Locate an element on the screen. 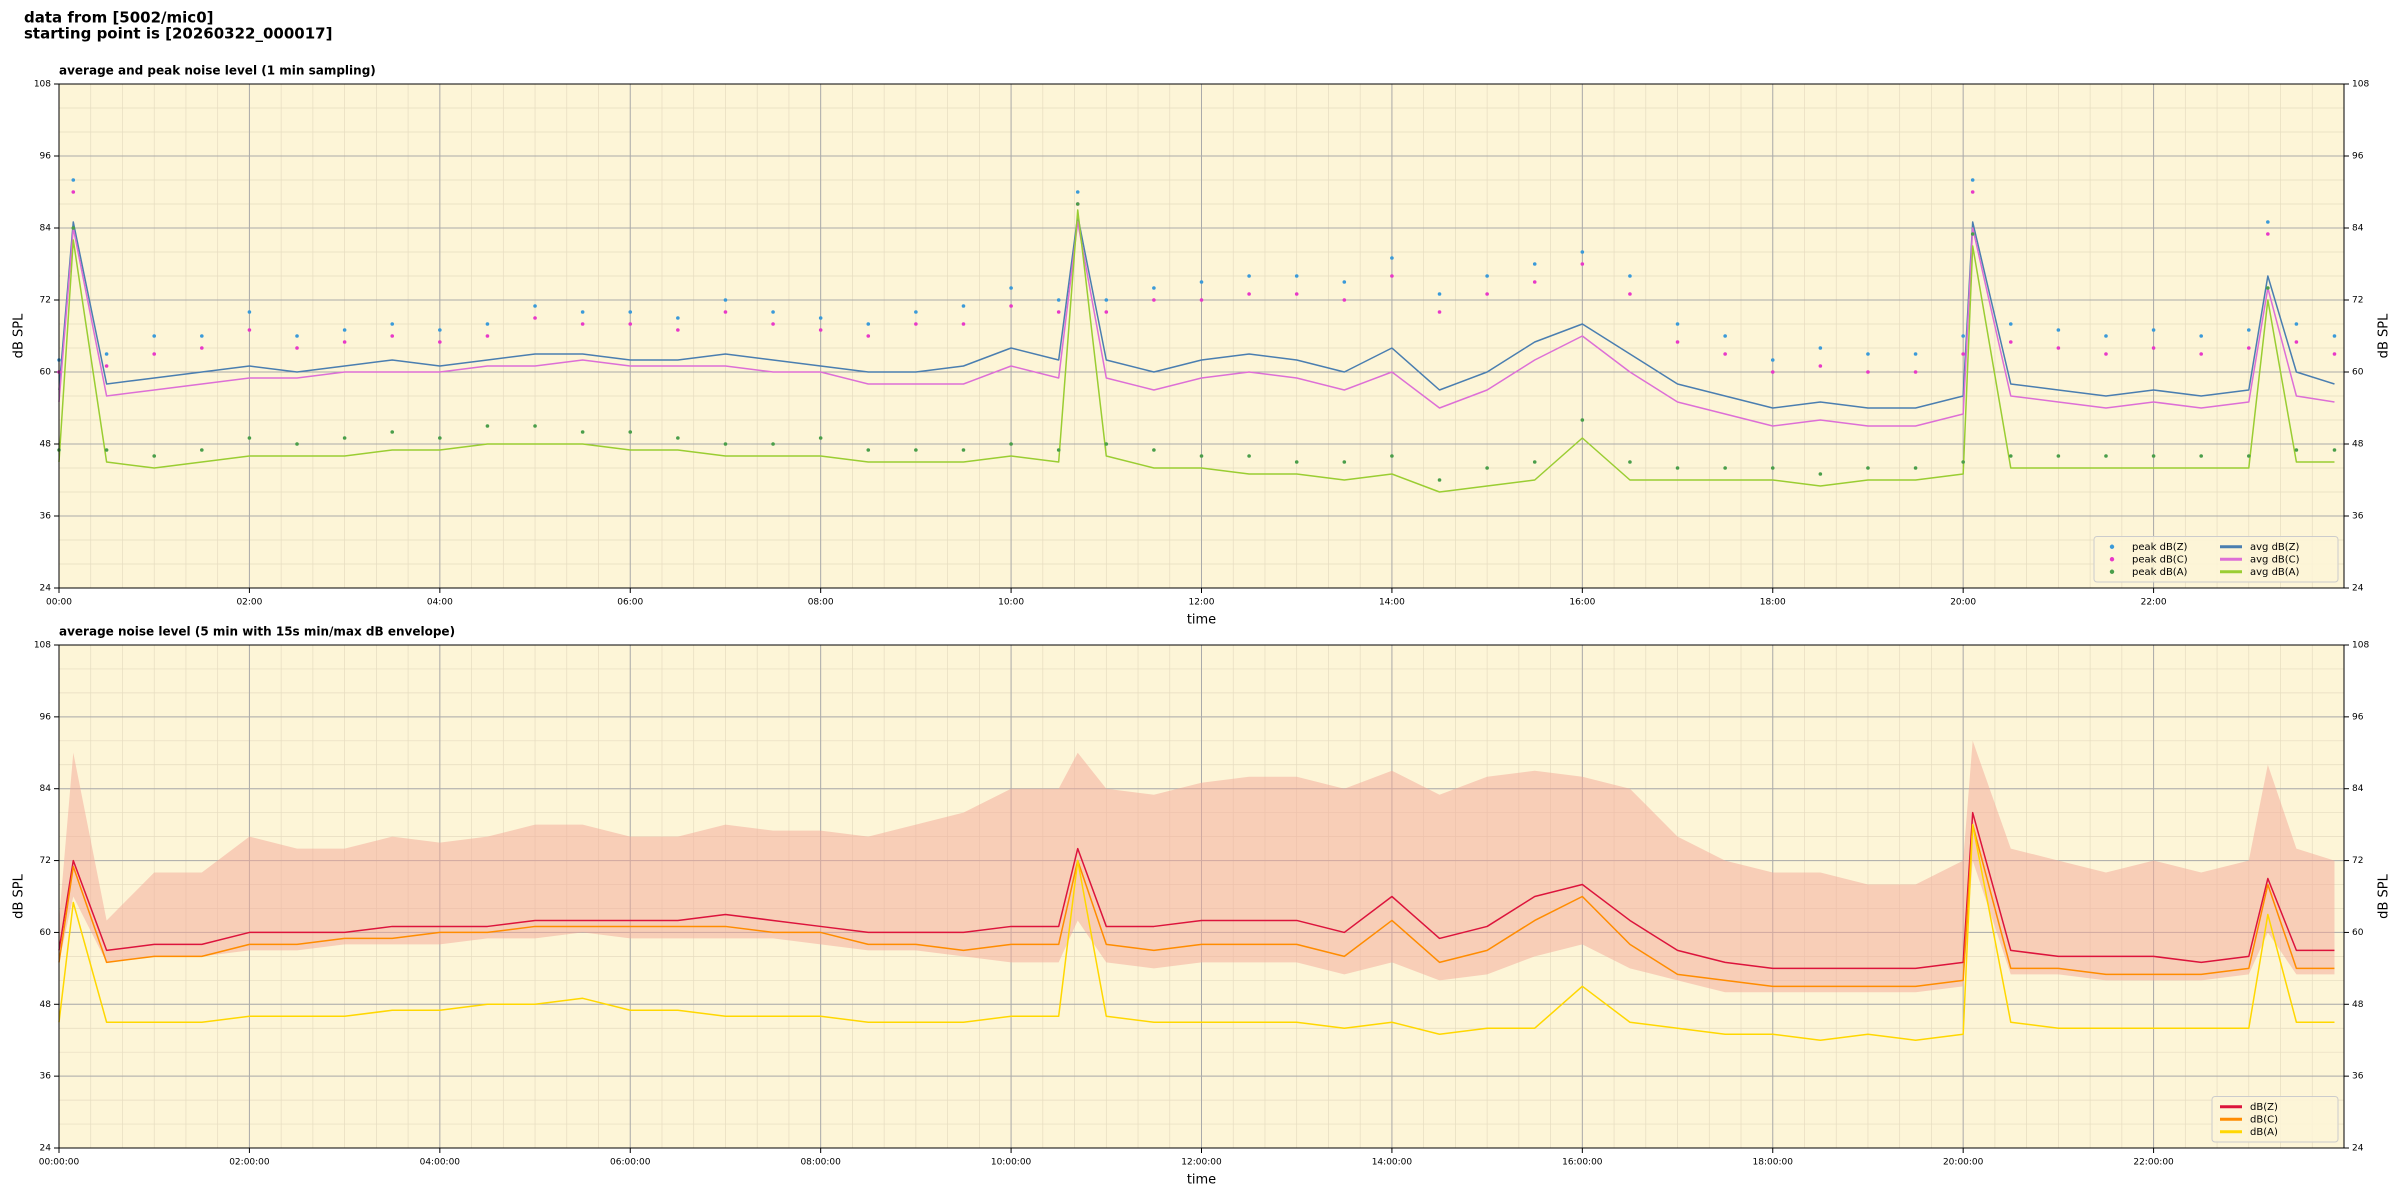 This screenshot has width=2400, height=1200. legend-label: dB(A) is located at coordinates (2264, 1132).